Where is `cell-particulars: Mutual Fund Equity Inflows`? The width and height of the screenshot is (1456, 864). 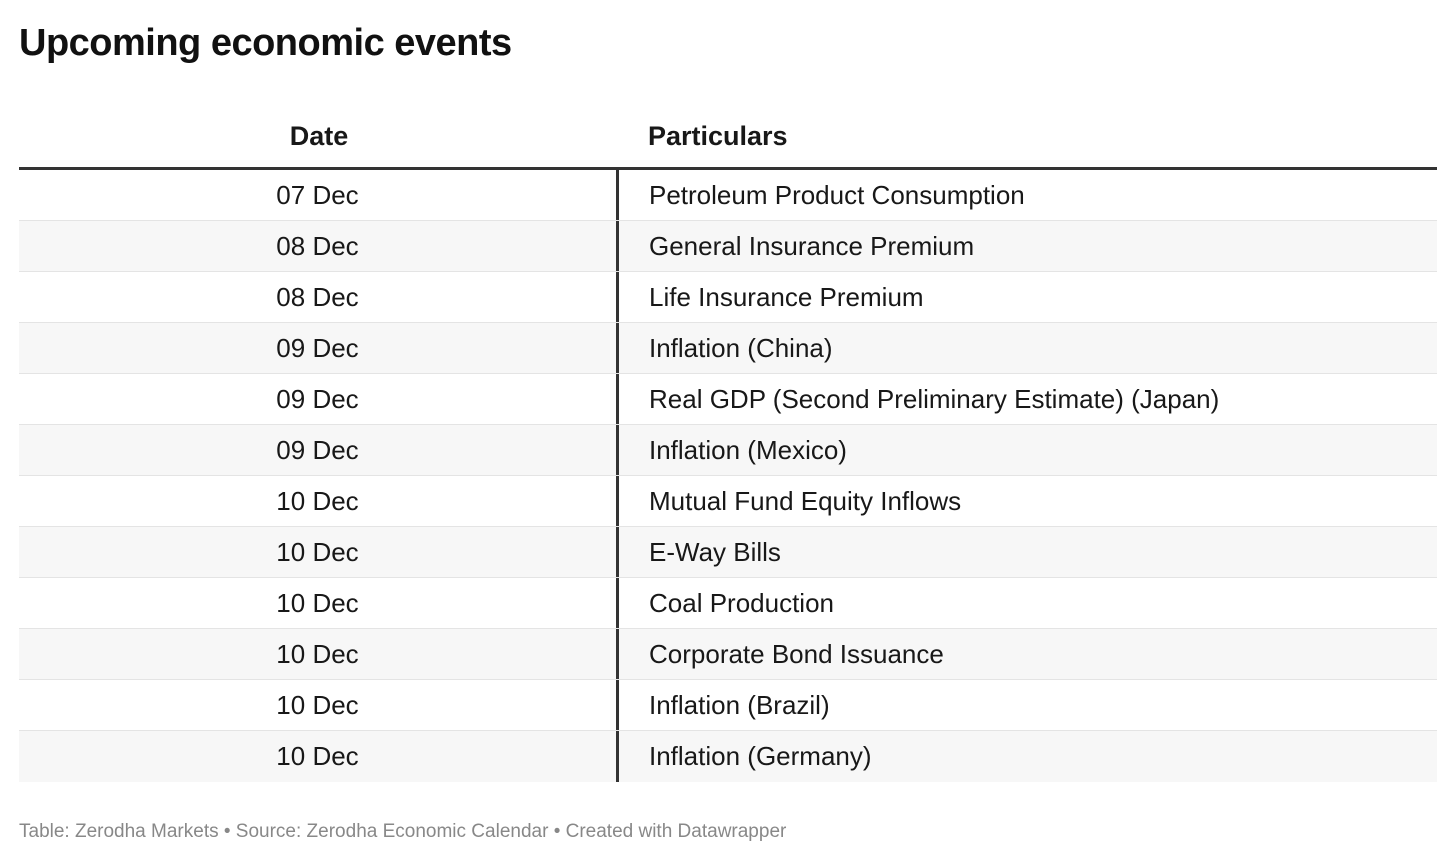 cell-particulars: Mutual Fund Equity Inflows is located at coordinates (805, 501).